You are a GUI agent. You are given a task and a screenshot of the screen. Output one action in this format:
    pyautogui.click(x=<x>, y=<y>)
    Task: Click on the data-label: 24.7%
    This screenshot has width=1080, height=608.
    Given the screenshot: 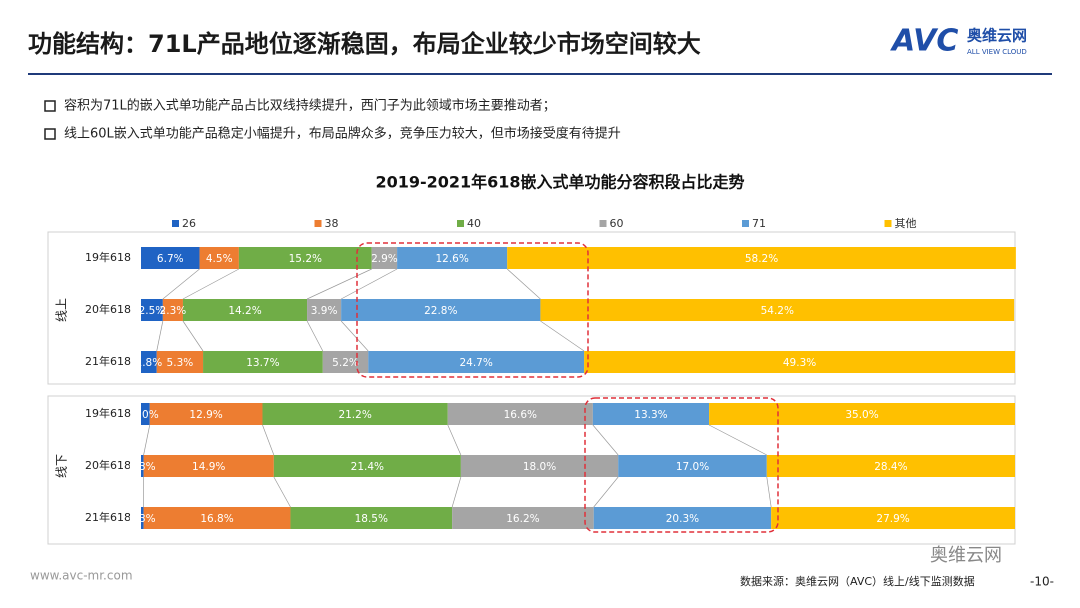 What is the action you would take?
    pyautogui.click(x=475, y=363)
    